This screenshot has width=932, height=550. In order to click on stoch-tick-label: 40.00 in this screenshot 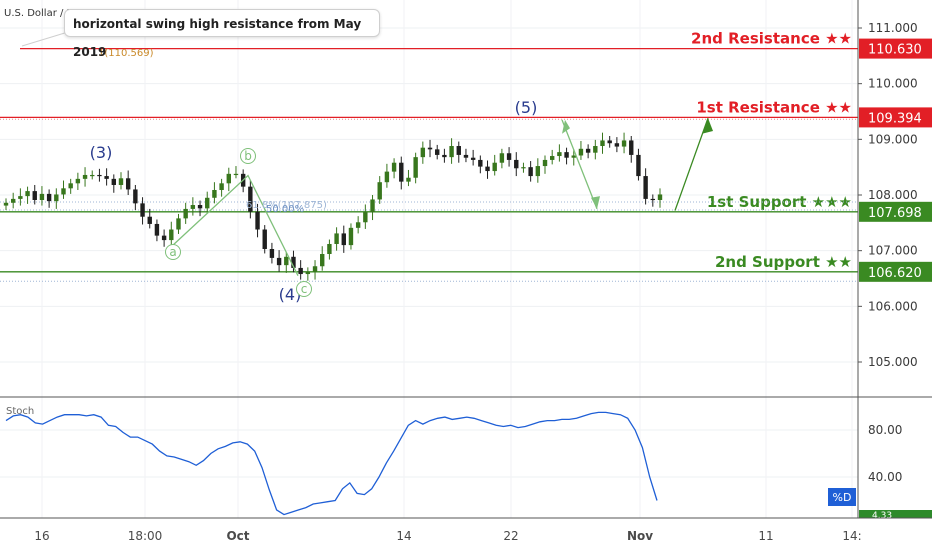, I will do `click(885, 477)`.